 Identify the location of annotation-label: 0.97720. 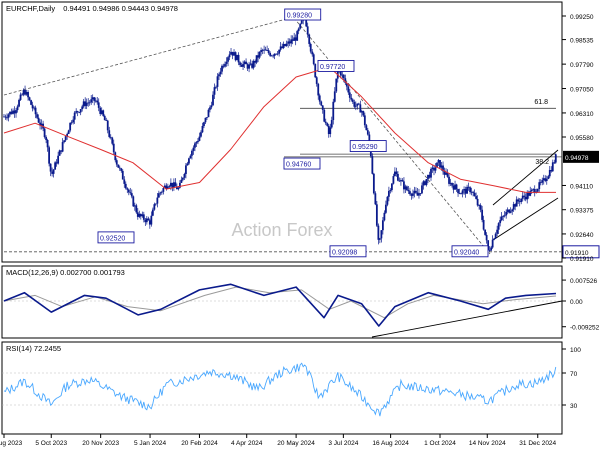
(332, 67).